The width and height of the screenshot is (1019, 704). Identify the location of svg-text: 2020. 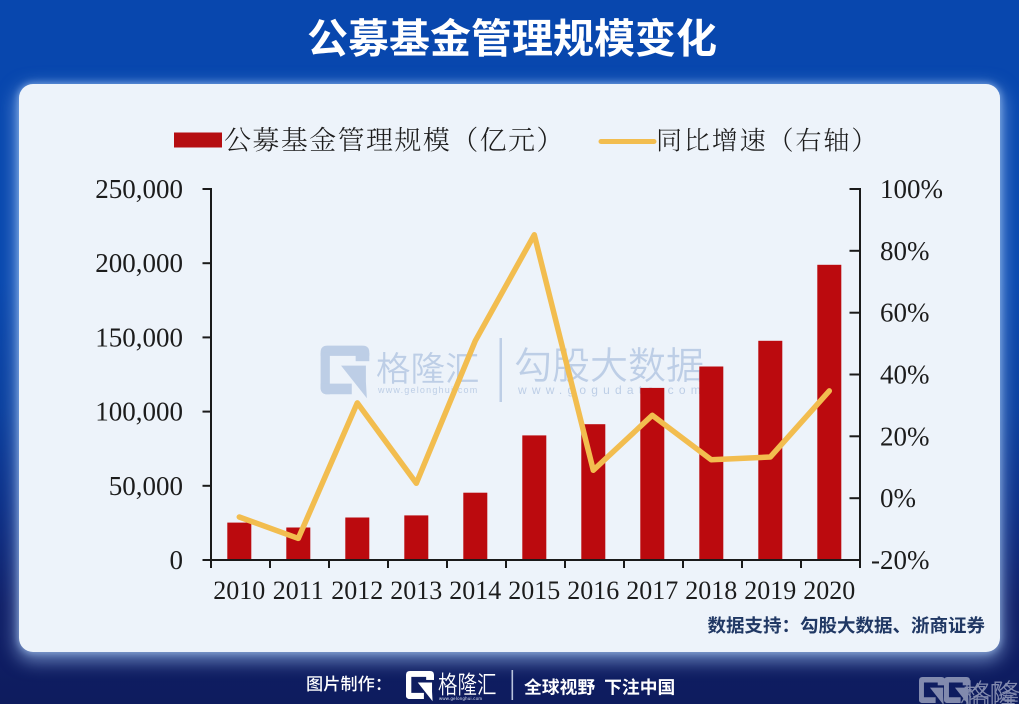
(829, 590).